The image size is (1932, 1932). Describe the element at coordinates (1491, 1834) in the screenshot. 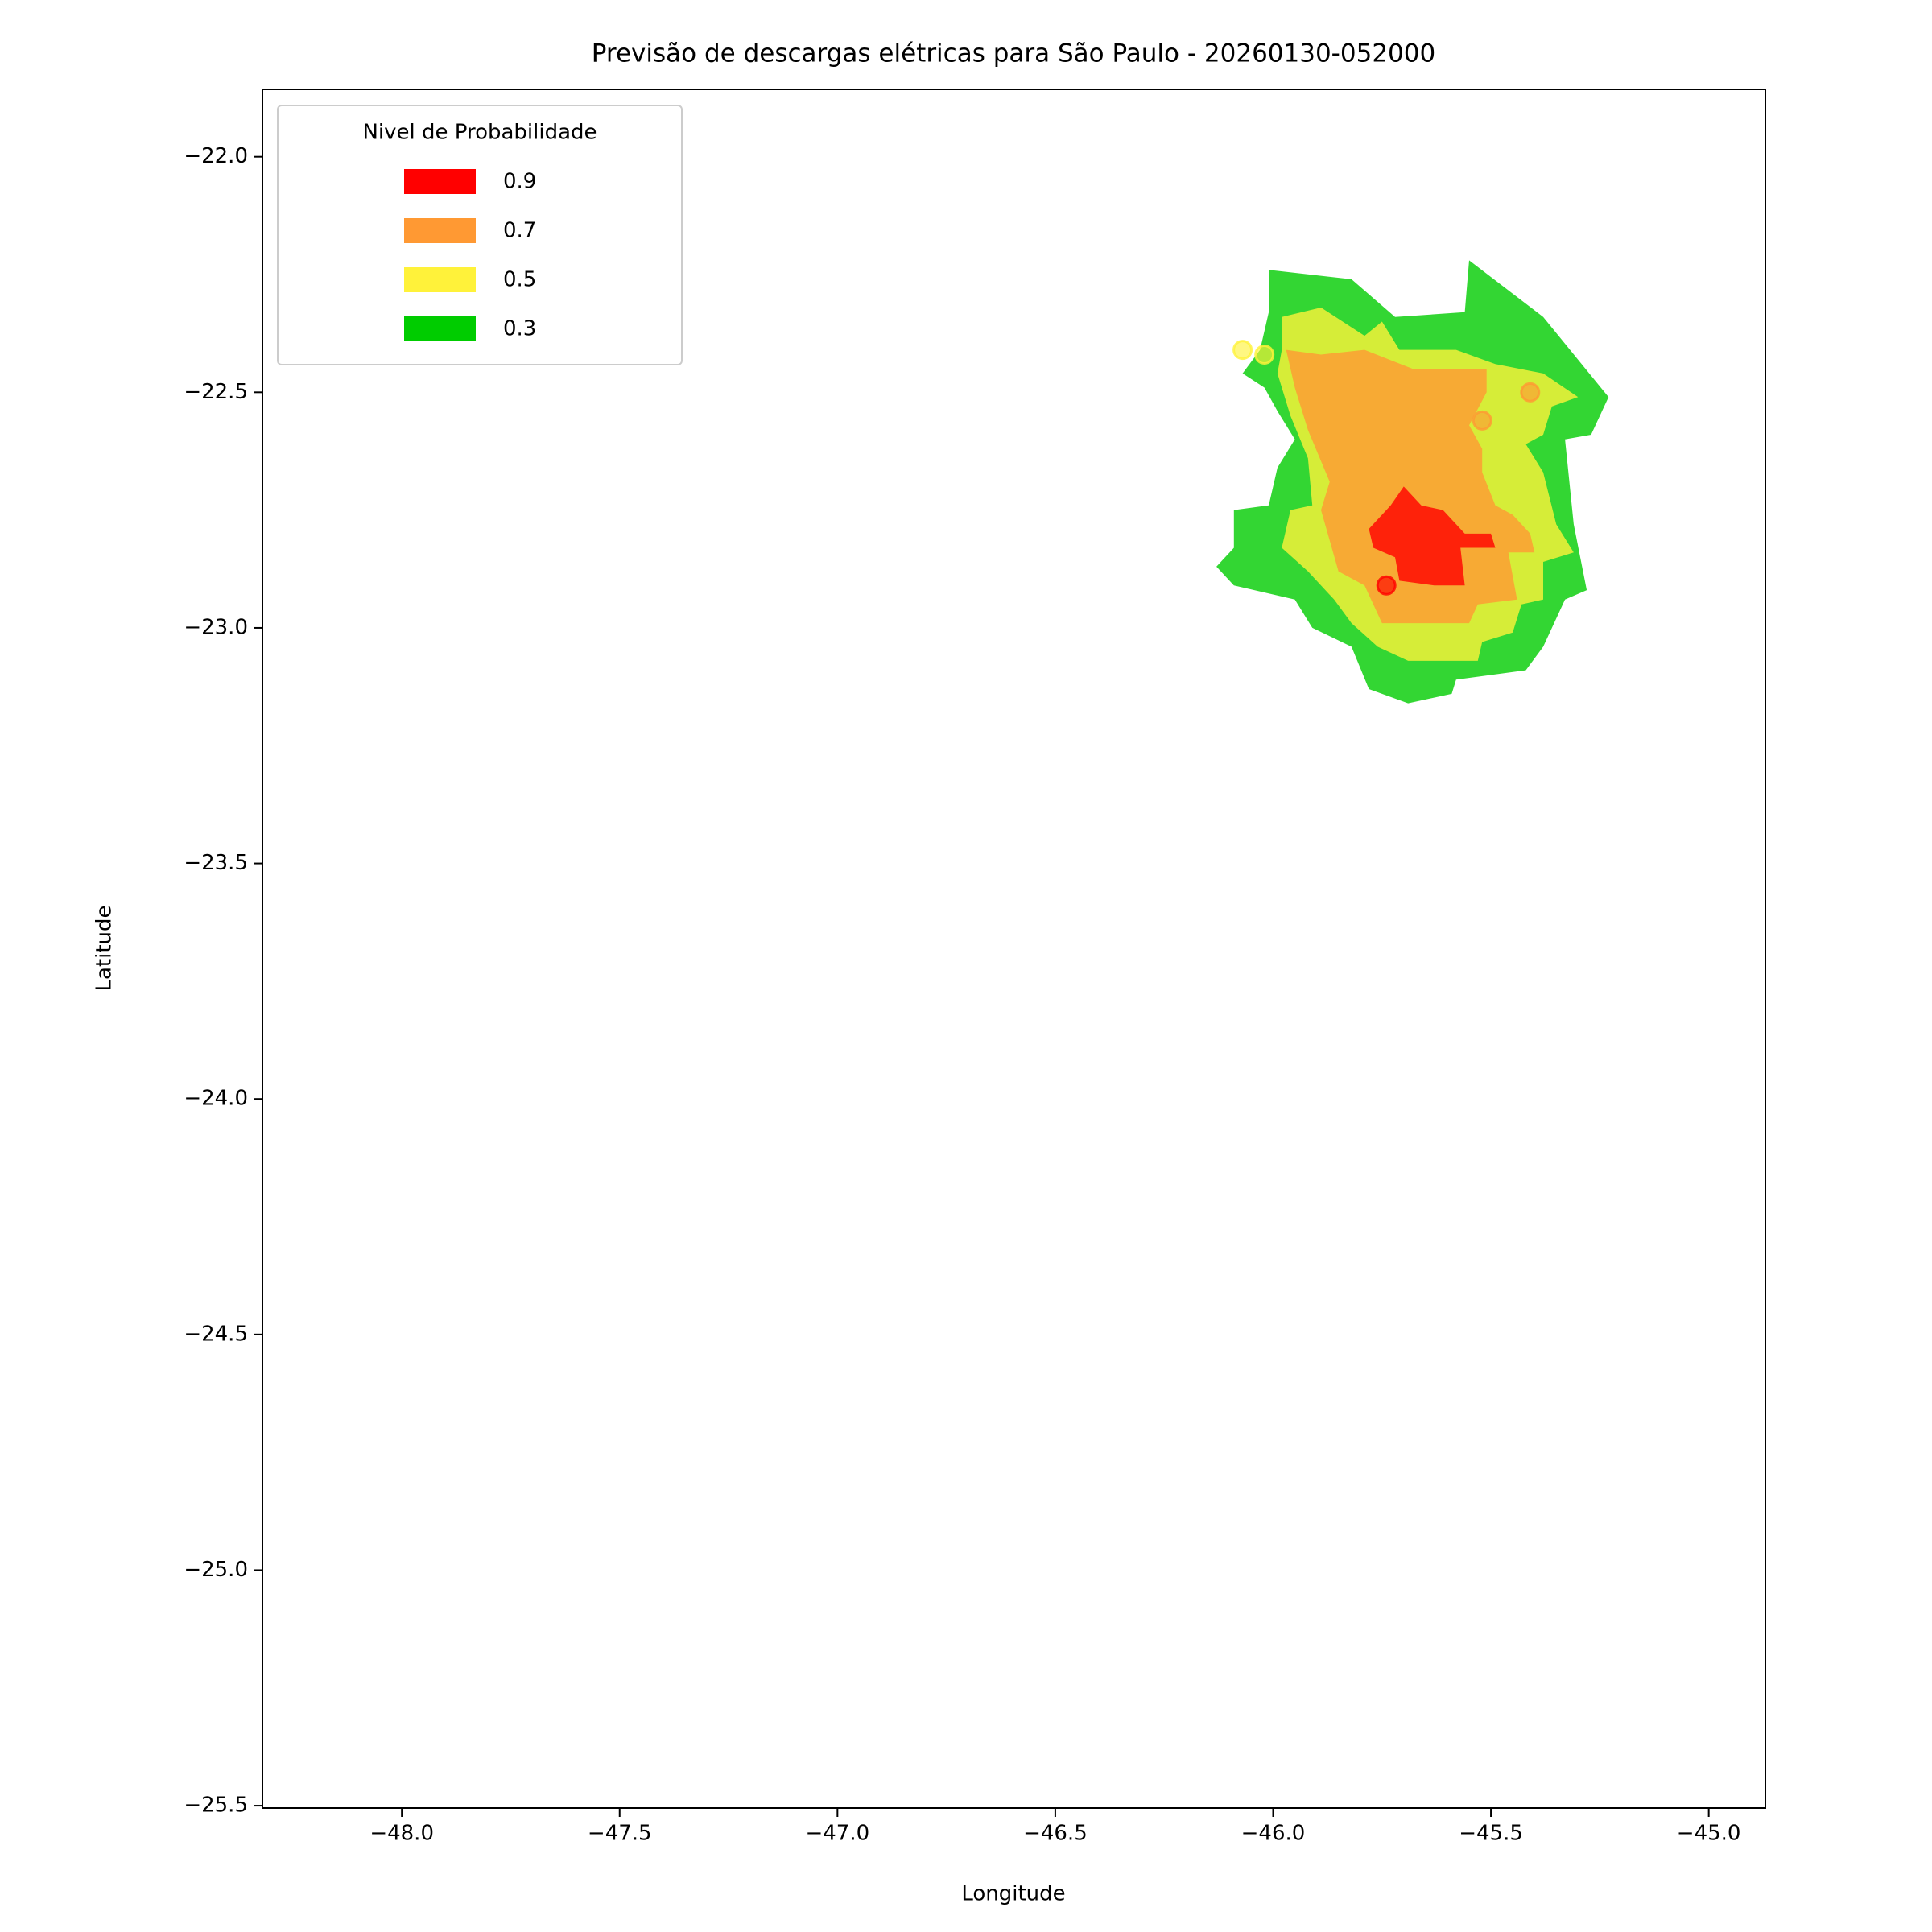

I see `x-tick-label: −45.5` at that location.